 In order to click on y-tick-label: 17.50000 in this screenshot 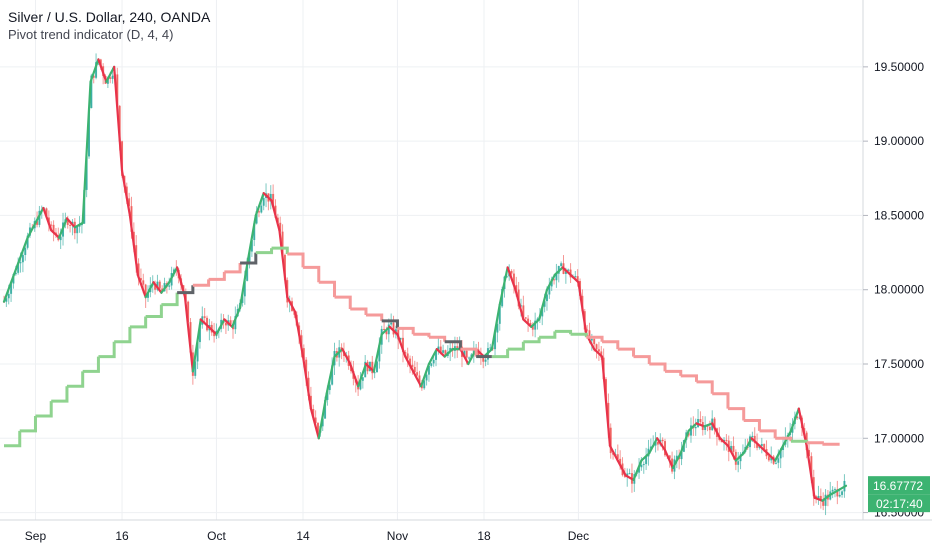, I will do `click(899, 364)`.